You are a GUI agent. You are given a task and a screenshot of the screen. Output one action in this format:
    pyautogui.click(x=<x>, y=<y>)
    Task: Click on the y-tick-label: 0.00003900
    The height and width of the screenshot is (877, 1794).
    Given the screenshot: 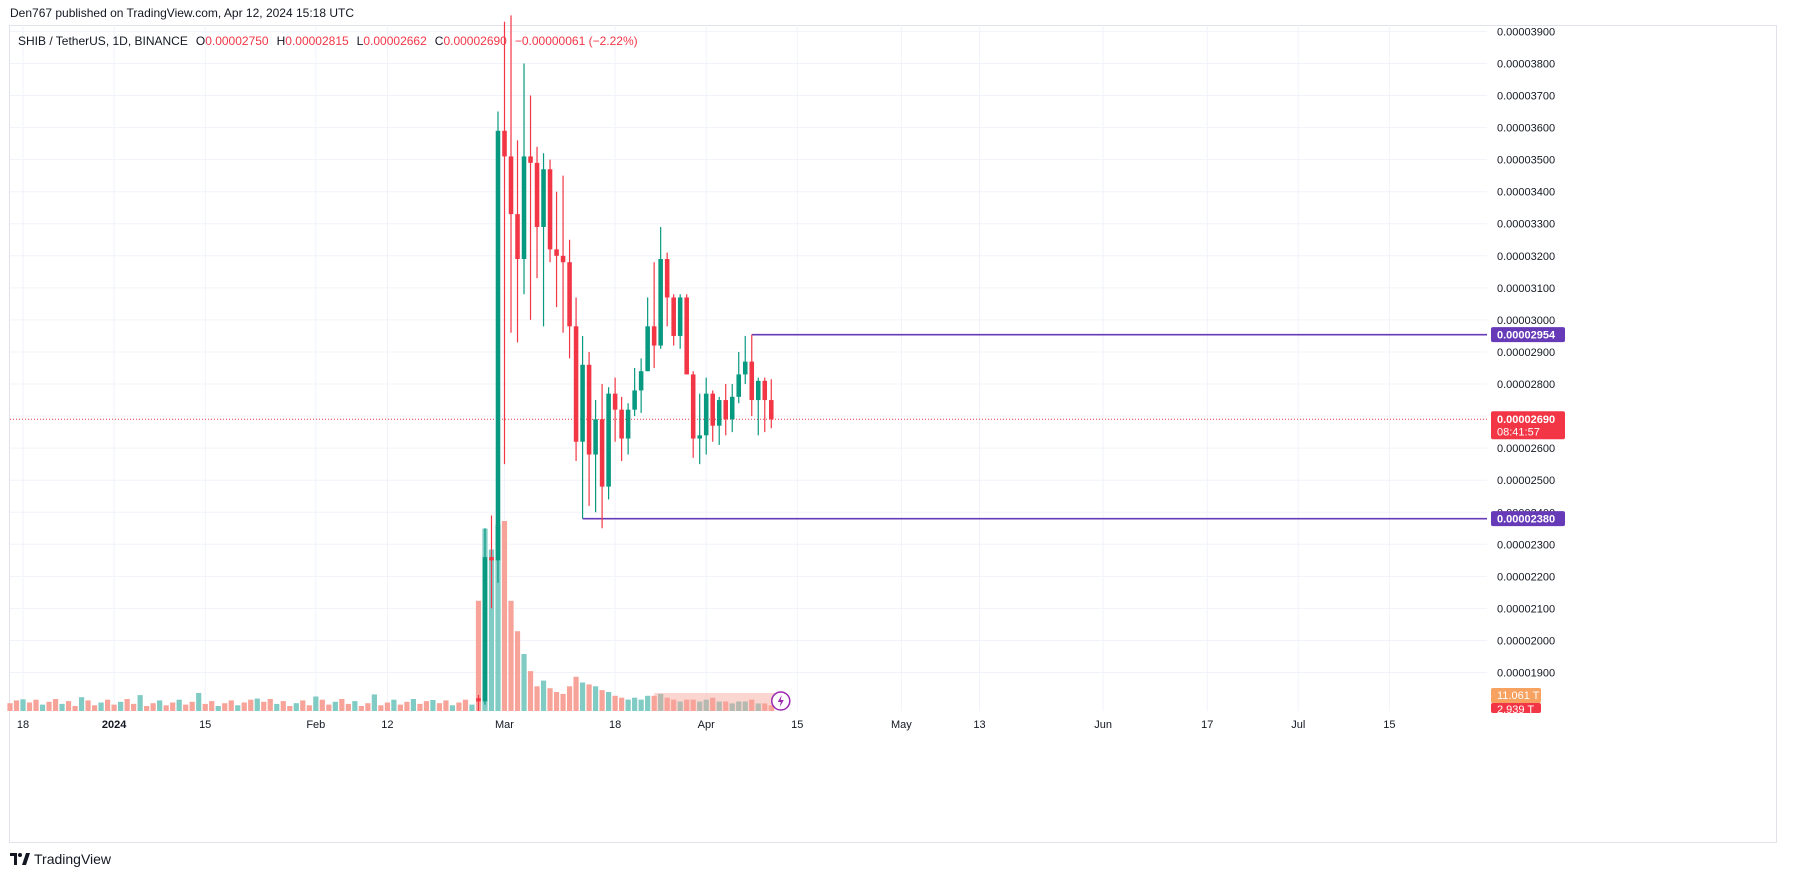 What is the action you would take?
    pyautogui.click(x=1526, y=32)
    